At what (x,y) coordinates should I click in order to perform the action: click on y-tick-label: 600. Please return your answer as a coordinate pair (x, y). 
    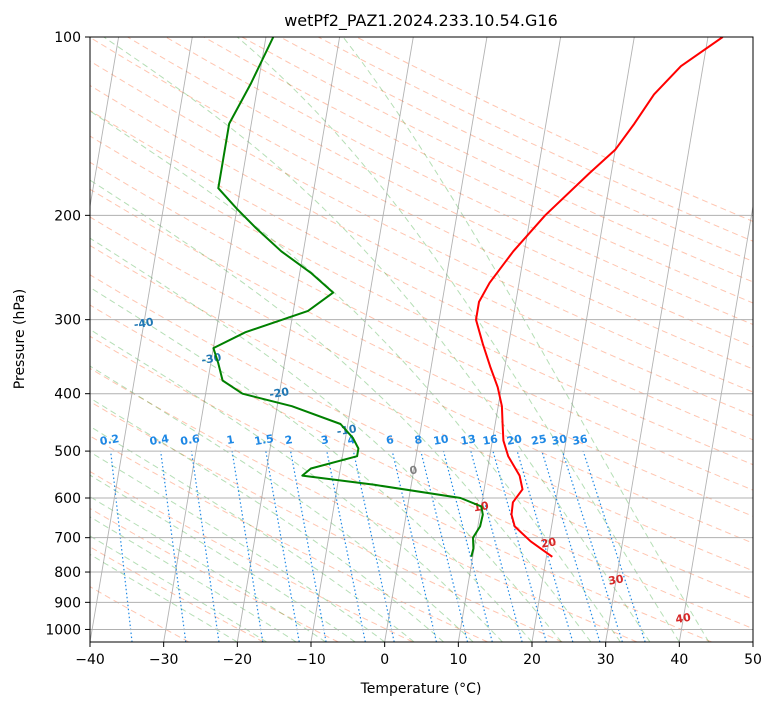
    Looking at the image, I should click on (67, 499).